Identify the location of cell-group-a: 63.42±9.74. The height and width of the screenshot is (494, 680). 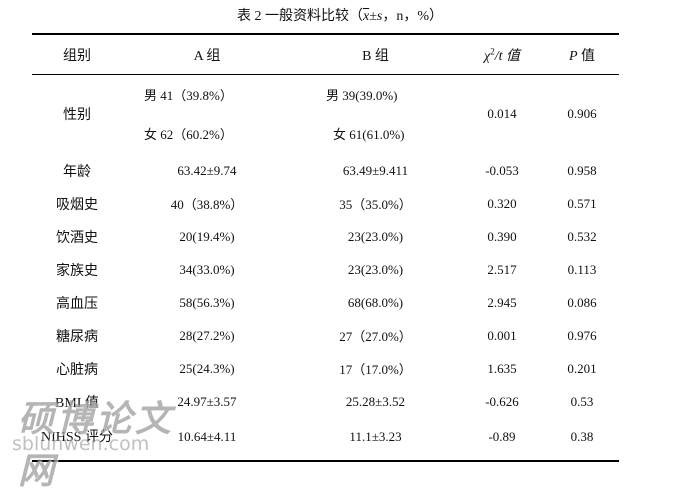
(207, 170).